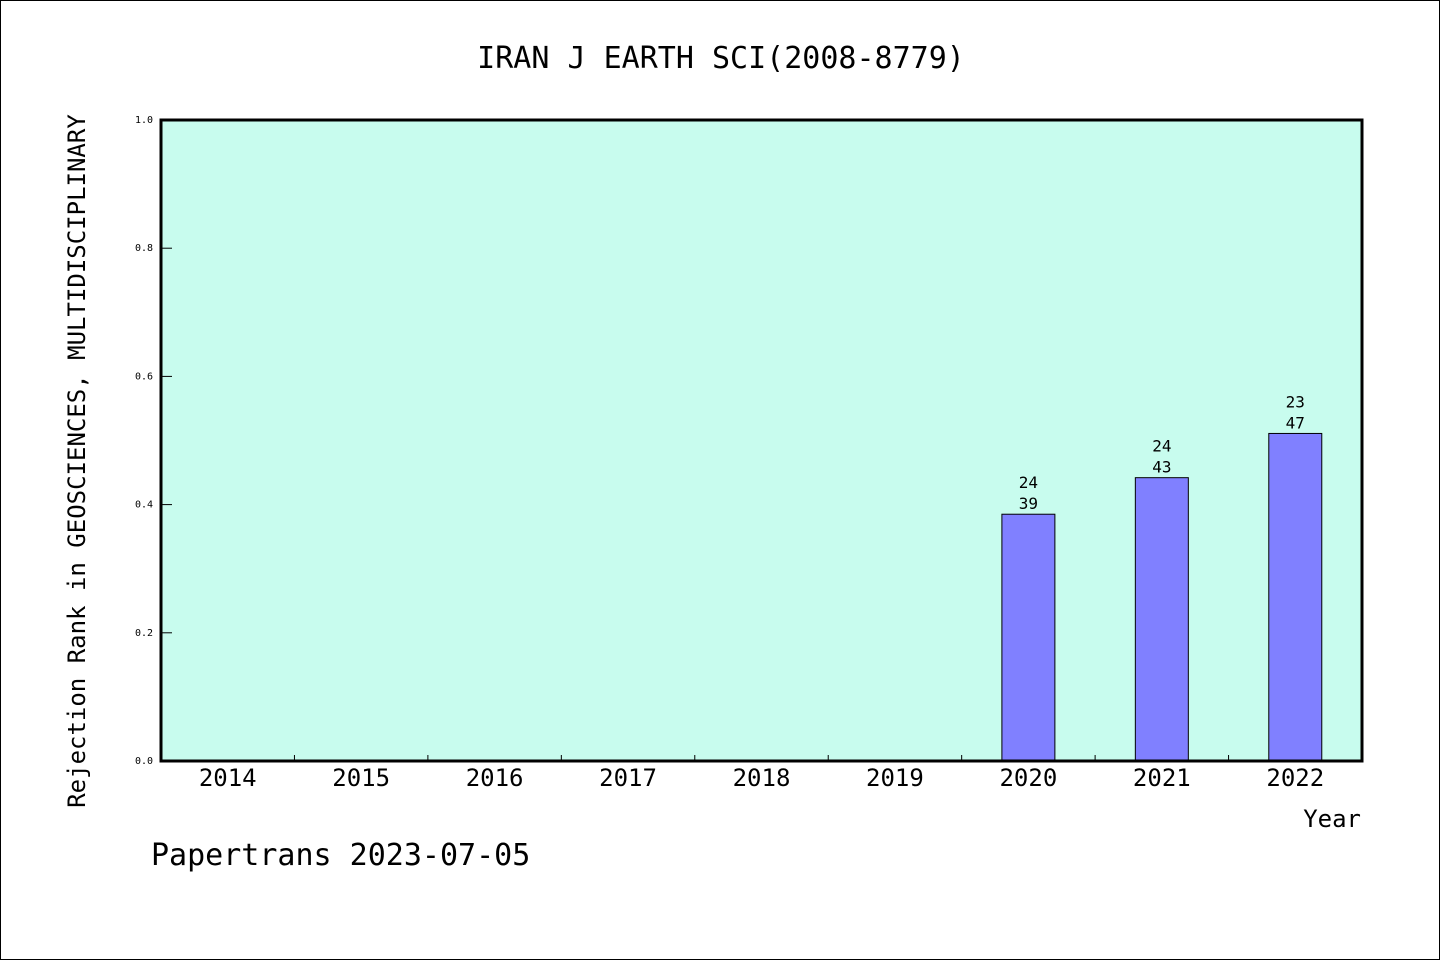 The height and width of the screenshot is (960, 1440). I want to click on bar-label-denominator: 43, so click(1161, 467).